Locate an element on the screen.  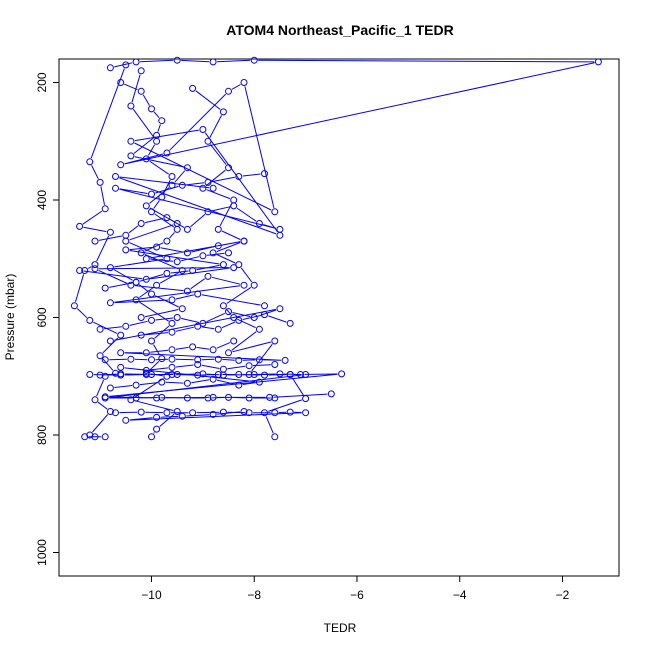
x-axis-label: TEDR is located at coordinates (340, 628).